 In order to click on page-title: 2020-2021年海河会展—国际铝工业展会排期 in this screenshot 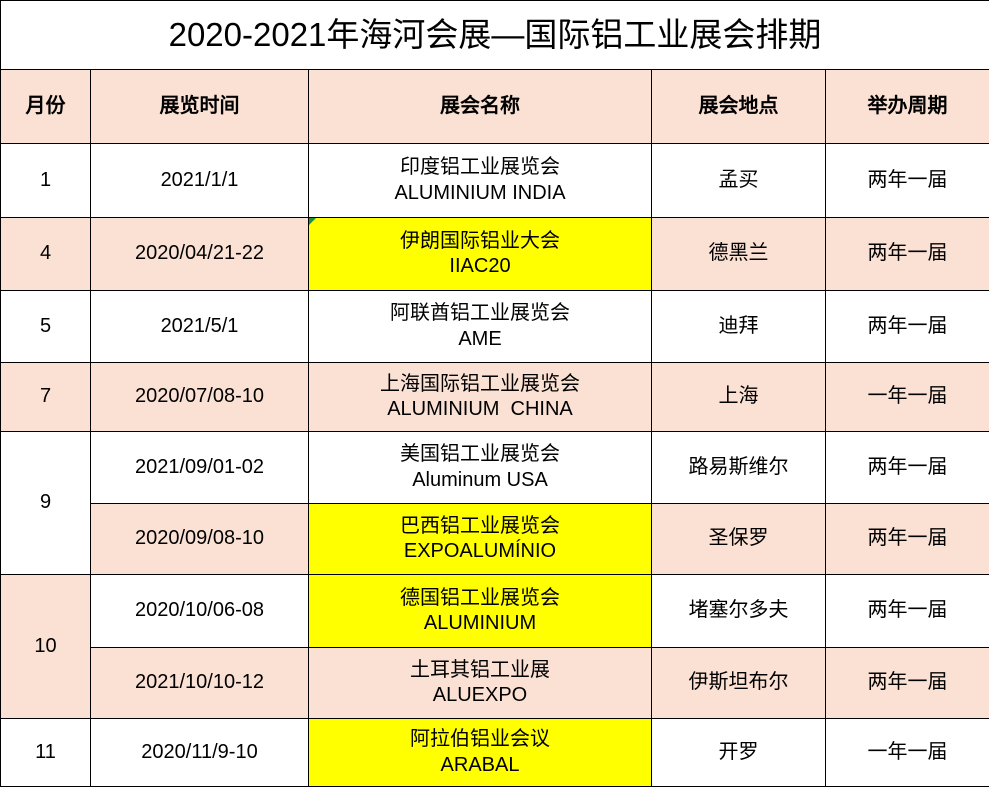, I will do `click(495, 35)`.